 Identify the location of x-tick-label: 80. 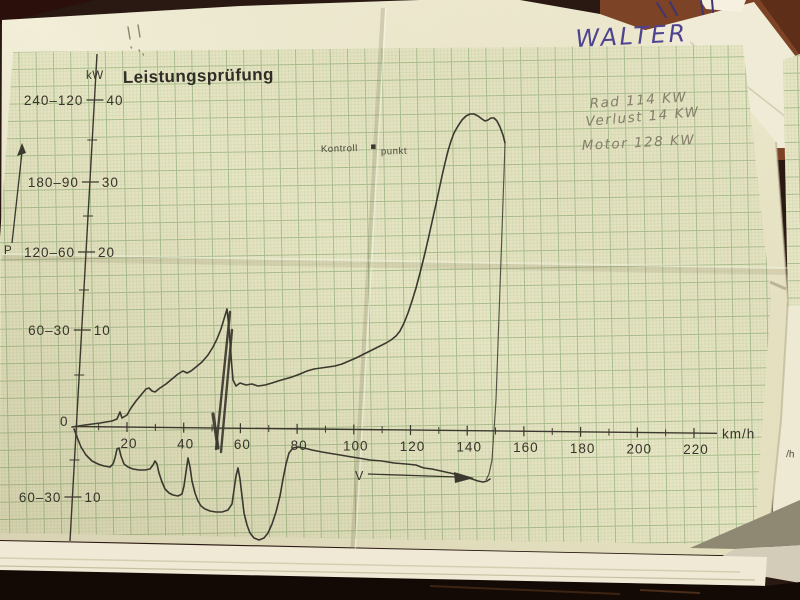
(299, 445).